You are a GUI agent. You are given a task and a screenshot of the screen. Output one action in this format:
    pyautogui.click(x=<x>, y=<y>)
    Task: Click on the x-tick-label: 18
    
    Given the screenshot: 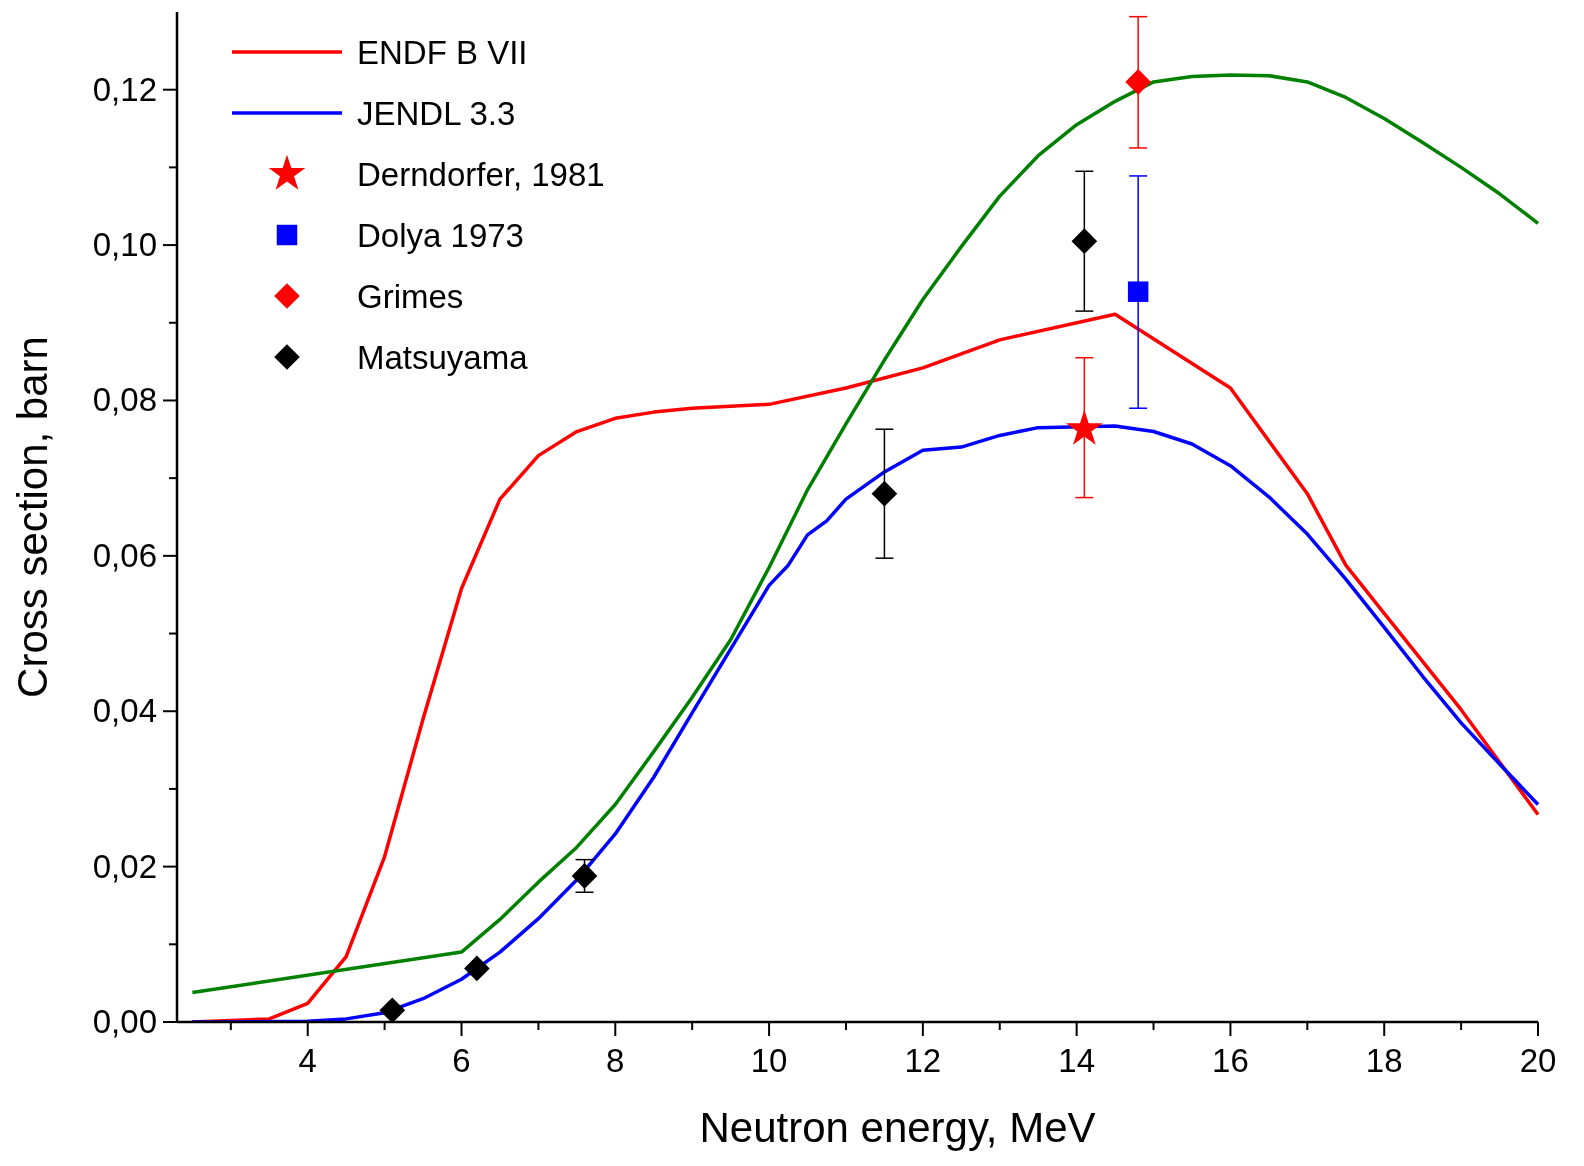 What is the action you would take?
    pyautogui.click(x=1384, y=1060)
    